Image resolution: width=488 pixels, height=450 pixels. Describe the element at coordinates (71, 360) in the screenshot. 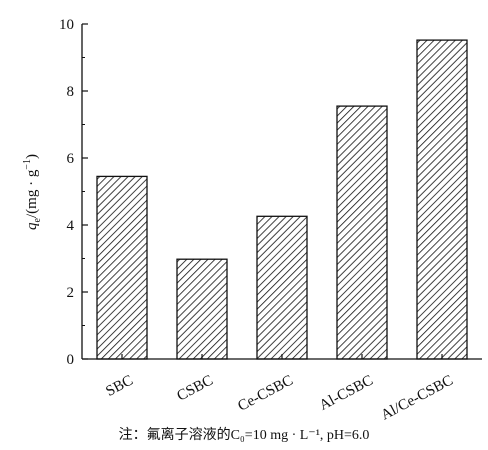

I see `y-tick-label-0: 0` at that location.